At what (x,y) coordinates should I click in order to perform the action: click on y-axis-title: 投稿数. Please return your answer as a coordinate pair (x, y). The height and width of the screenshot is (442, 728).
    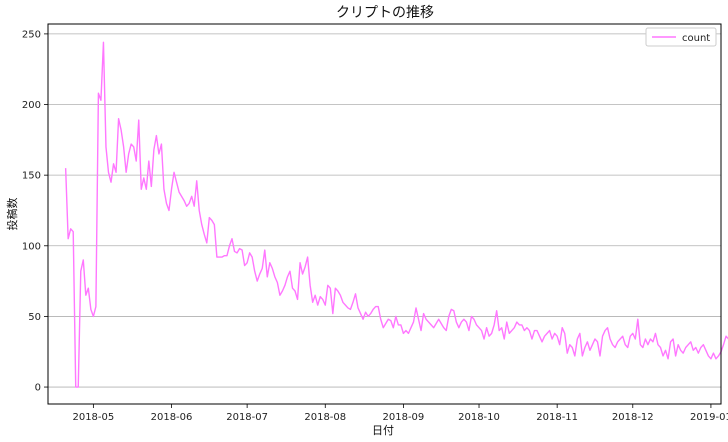
    Looking at the image, I should click on (12, 214).